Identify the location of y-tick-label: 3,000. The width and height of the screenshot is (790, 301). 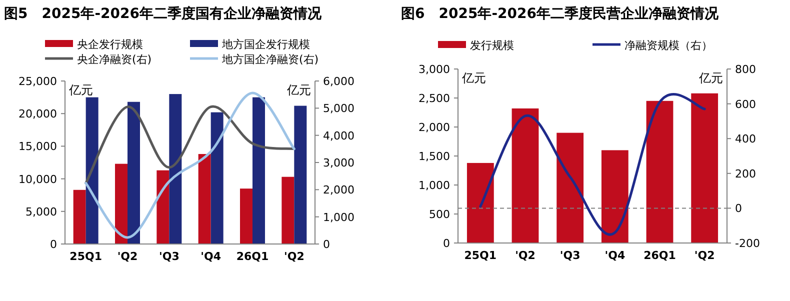
(434, 69).